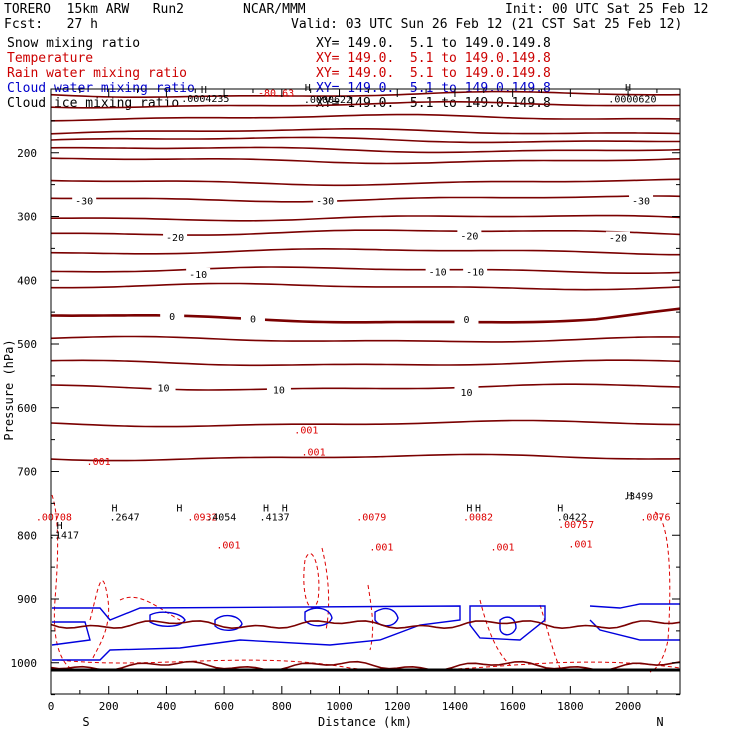 The image size is (740, 740). I want to click on x-tick-label: 400, so click(166, 706).